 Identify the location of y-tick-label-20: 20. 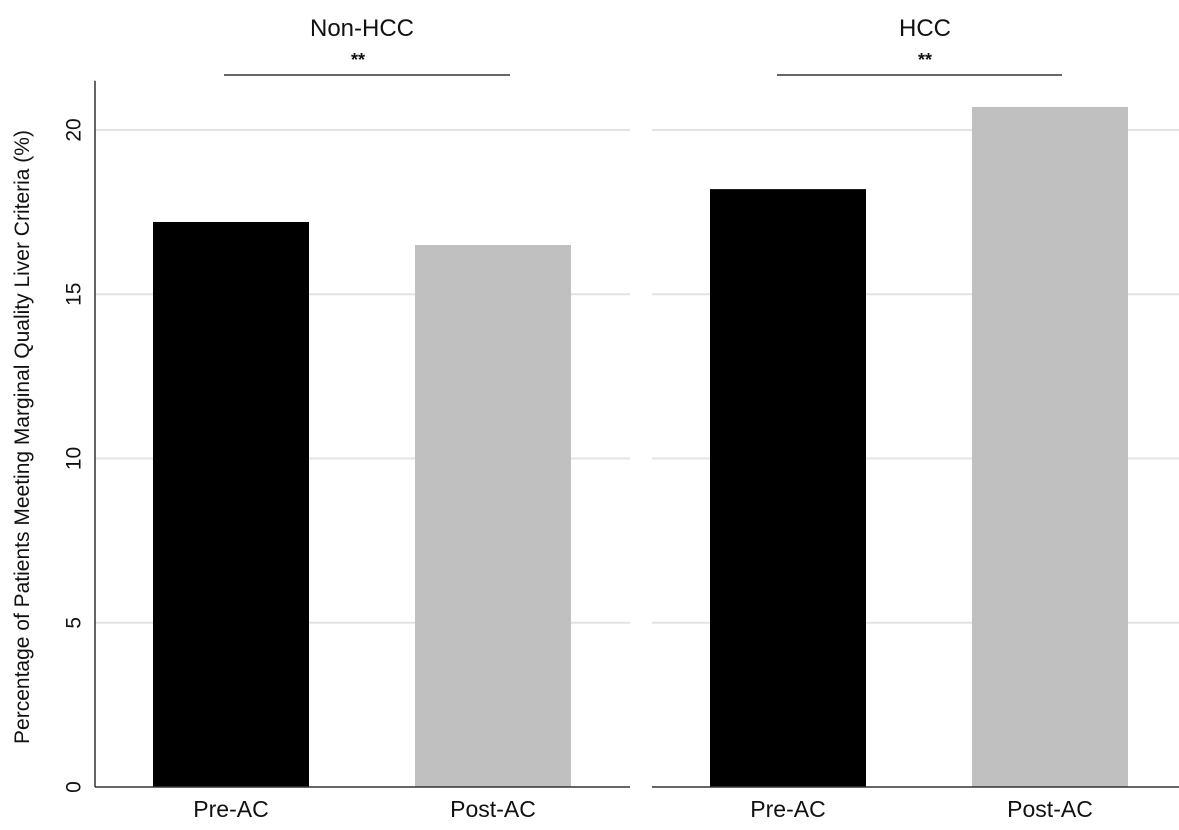
(73, 129).